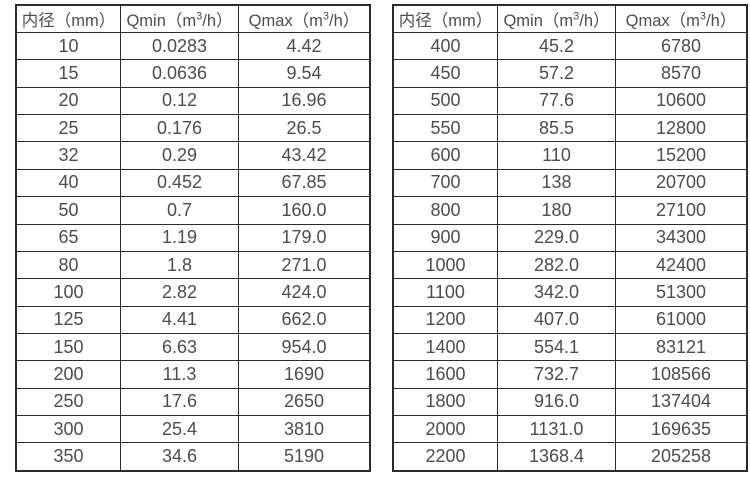  I want to click on table-row: 40 0.452 67.85, so click(193, 183).